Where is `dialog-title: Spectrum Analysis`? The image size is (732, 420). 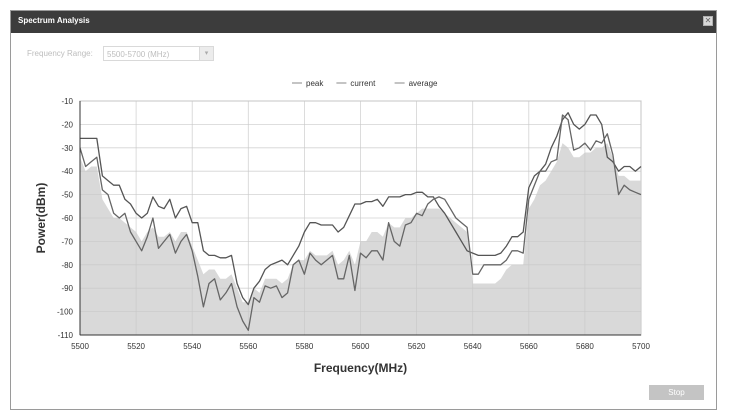
dialog-title: Spectrum Analysis is located at coordinates (54, 20).